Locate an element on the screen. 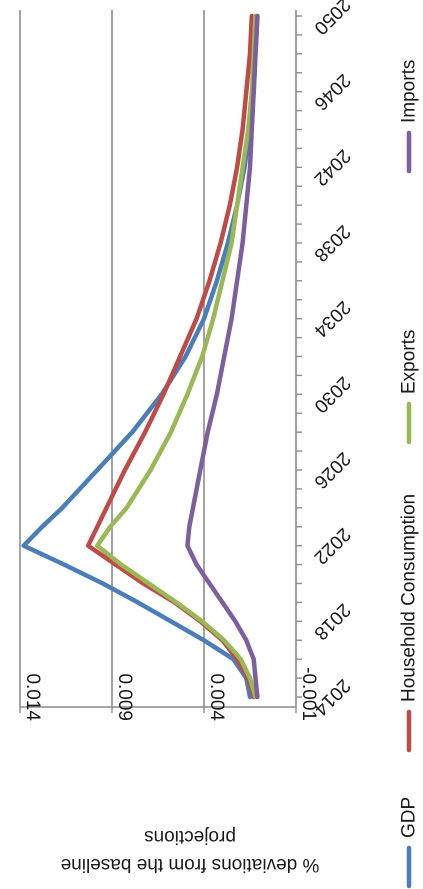 The image size is (423, 889). x-tick-label: 2034 is located at coordinates (331, 318).